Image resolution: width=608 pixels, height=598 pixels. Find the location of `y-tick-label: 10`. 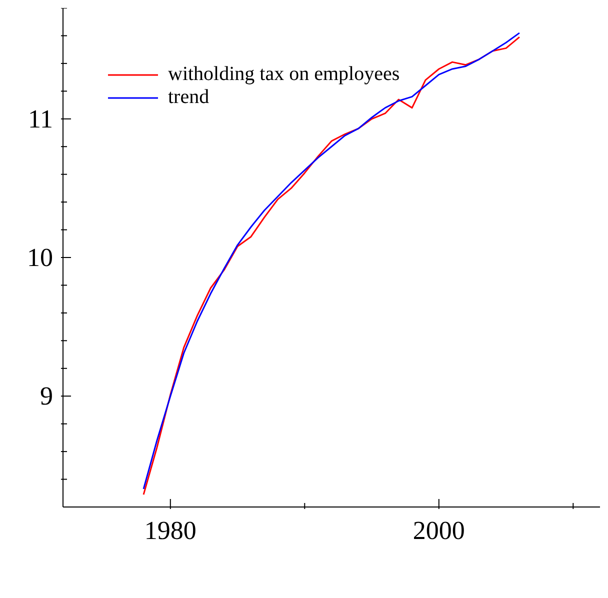

y-tick-label: 10 is located at coordinates (40, 257).